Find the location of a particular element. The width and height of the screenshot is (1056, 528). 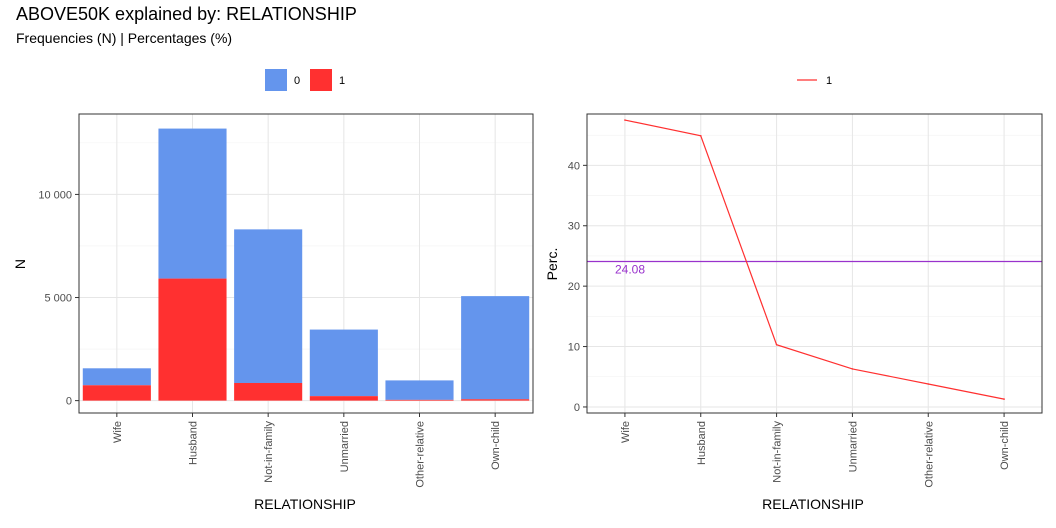

legend-label-0: 0 is located at coordinates (297, 81).